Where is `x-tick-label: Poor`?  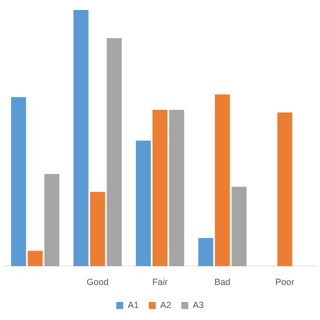 x-tick-label: Poor is located at coordinates (284, 282).